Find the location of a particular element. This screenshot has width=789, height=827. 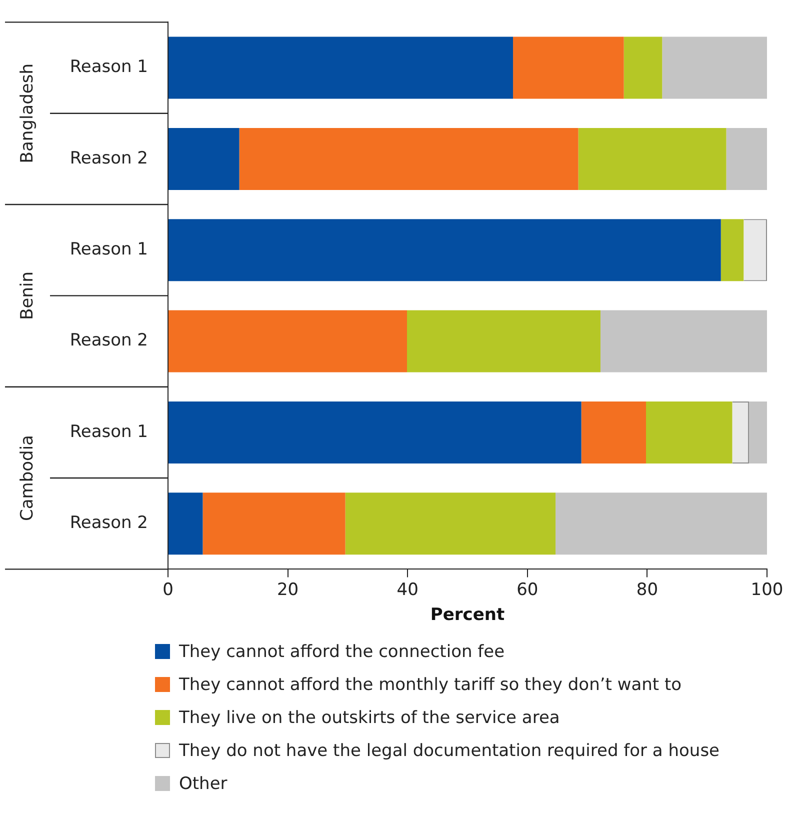

legend-label: They live on the outskirts of the service area is located at coordinates (369, 718).